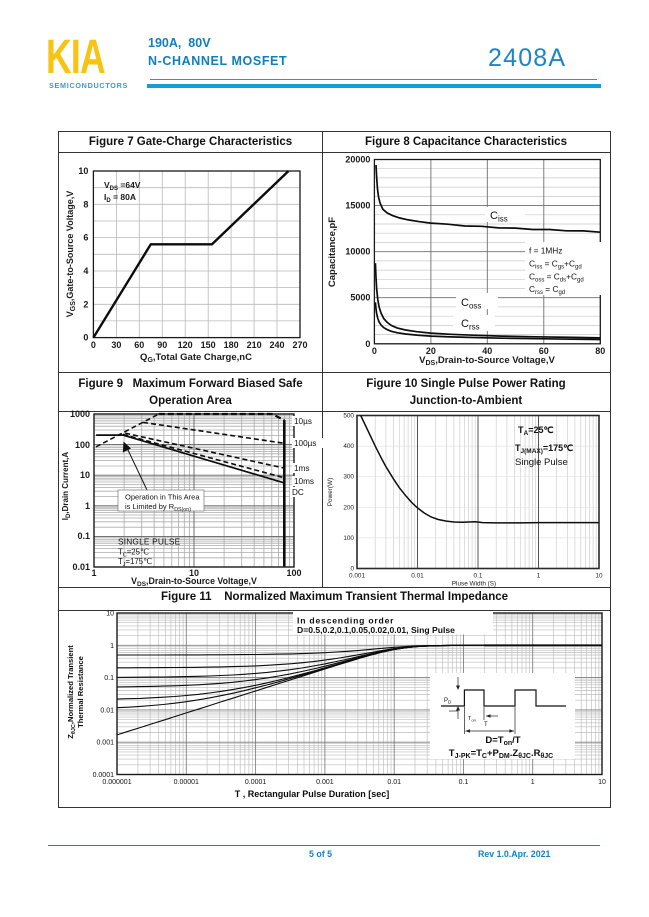 The height and width of the screenshot is (917, 649). What do you see at coordinates (85, 304) in the screenshot?
I see `svg-text: 2` at bounding box center [85, 304].